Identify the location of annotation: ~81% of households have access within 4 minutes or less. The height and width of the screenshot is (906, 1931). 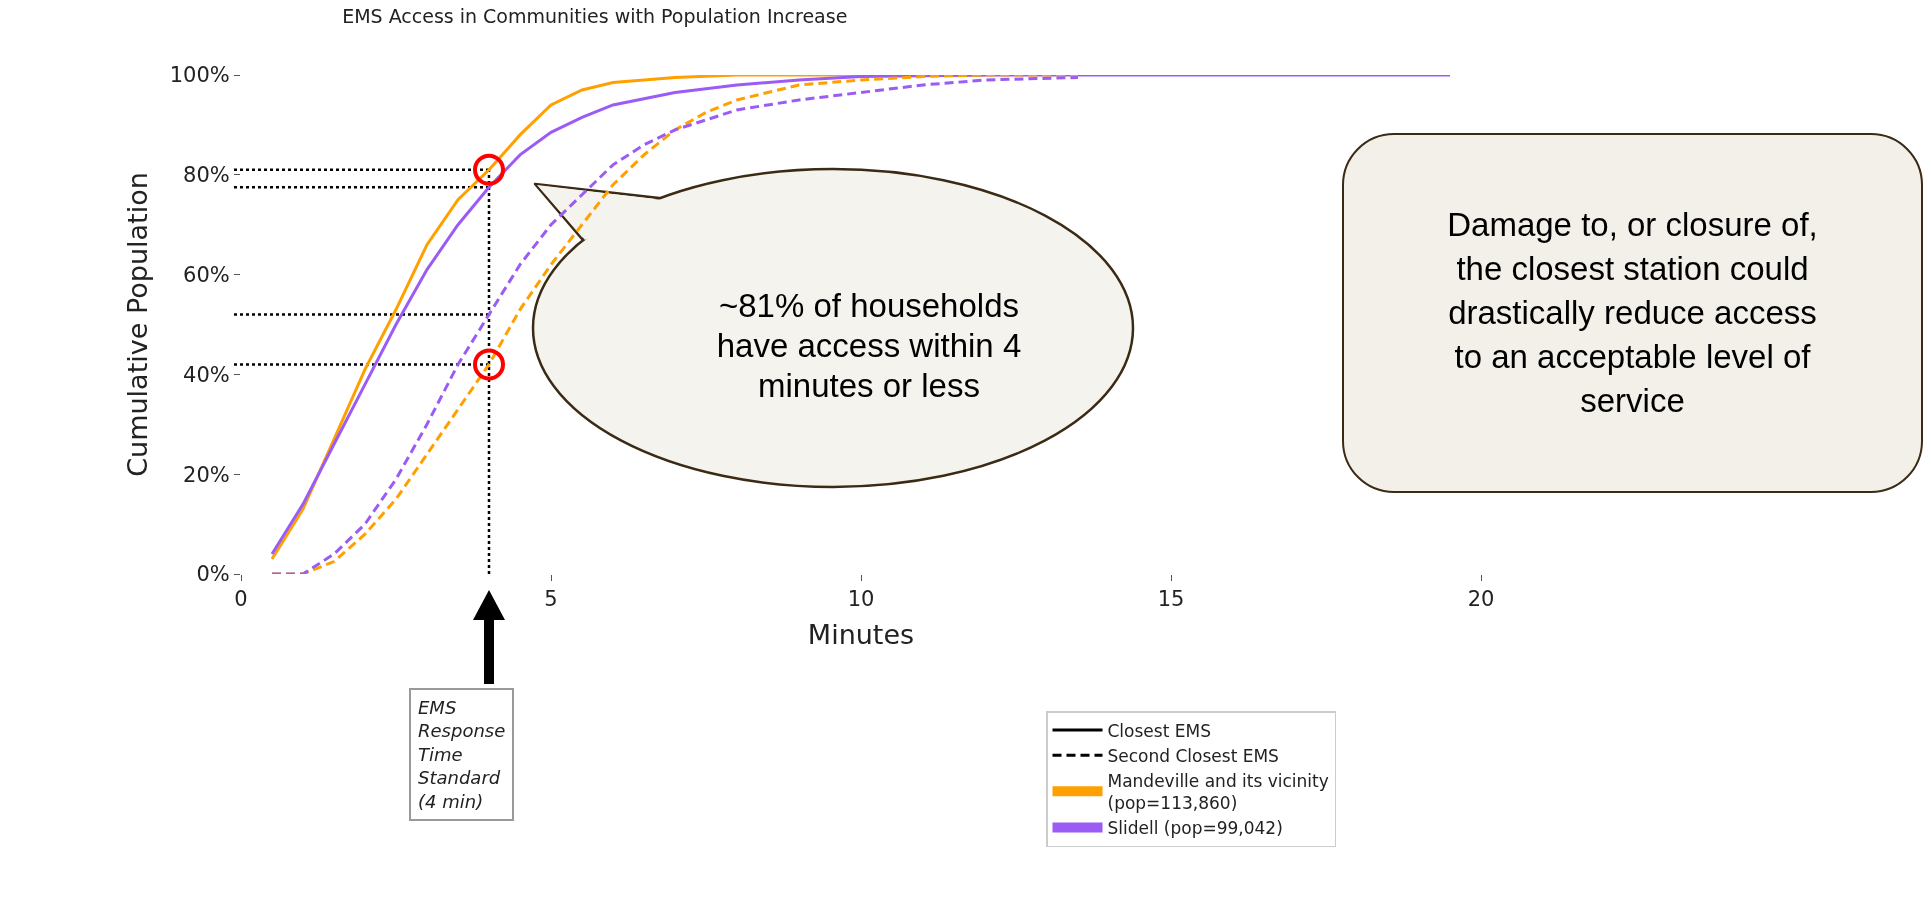
(869, 346).